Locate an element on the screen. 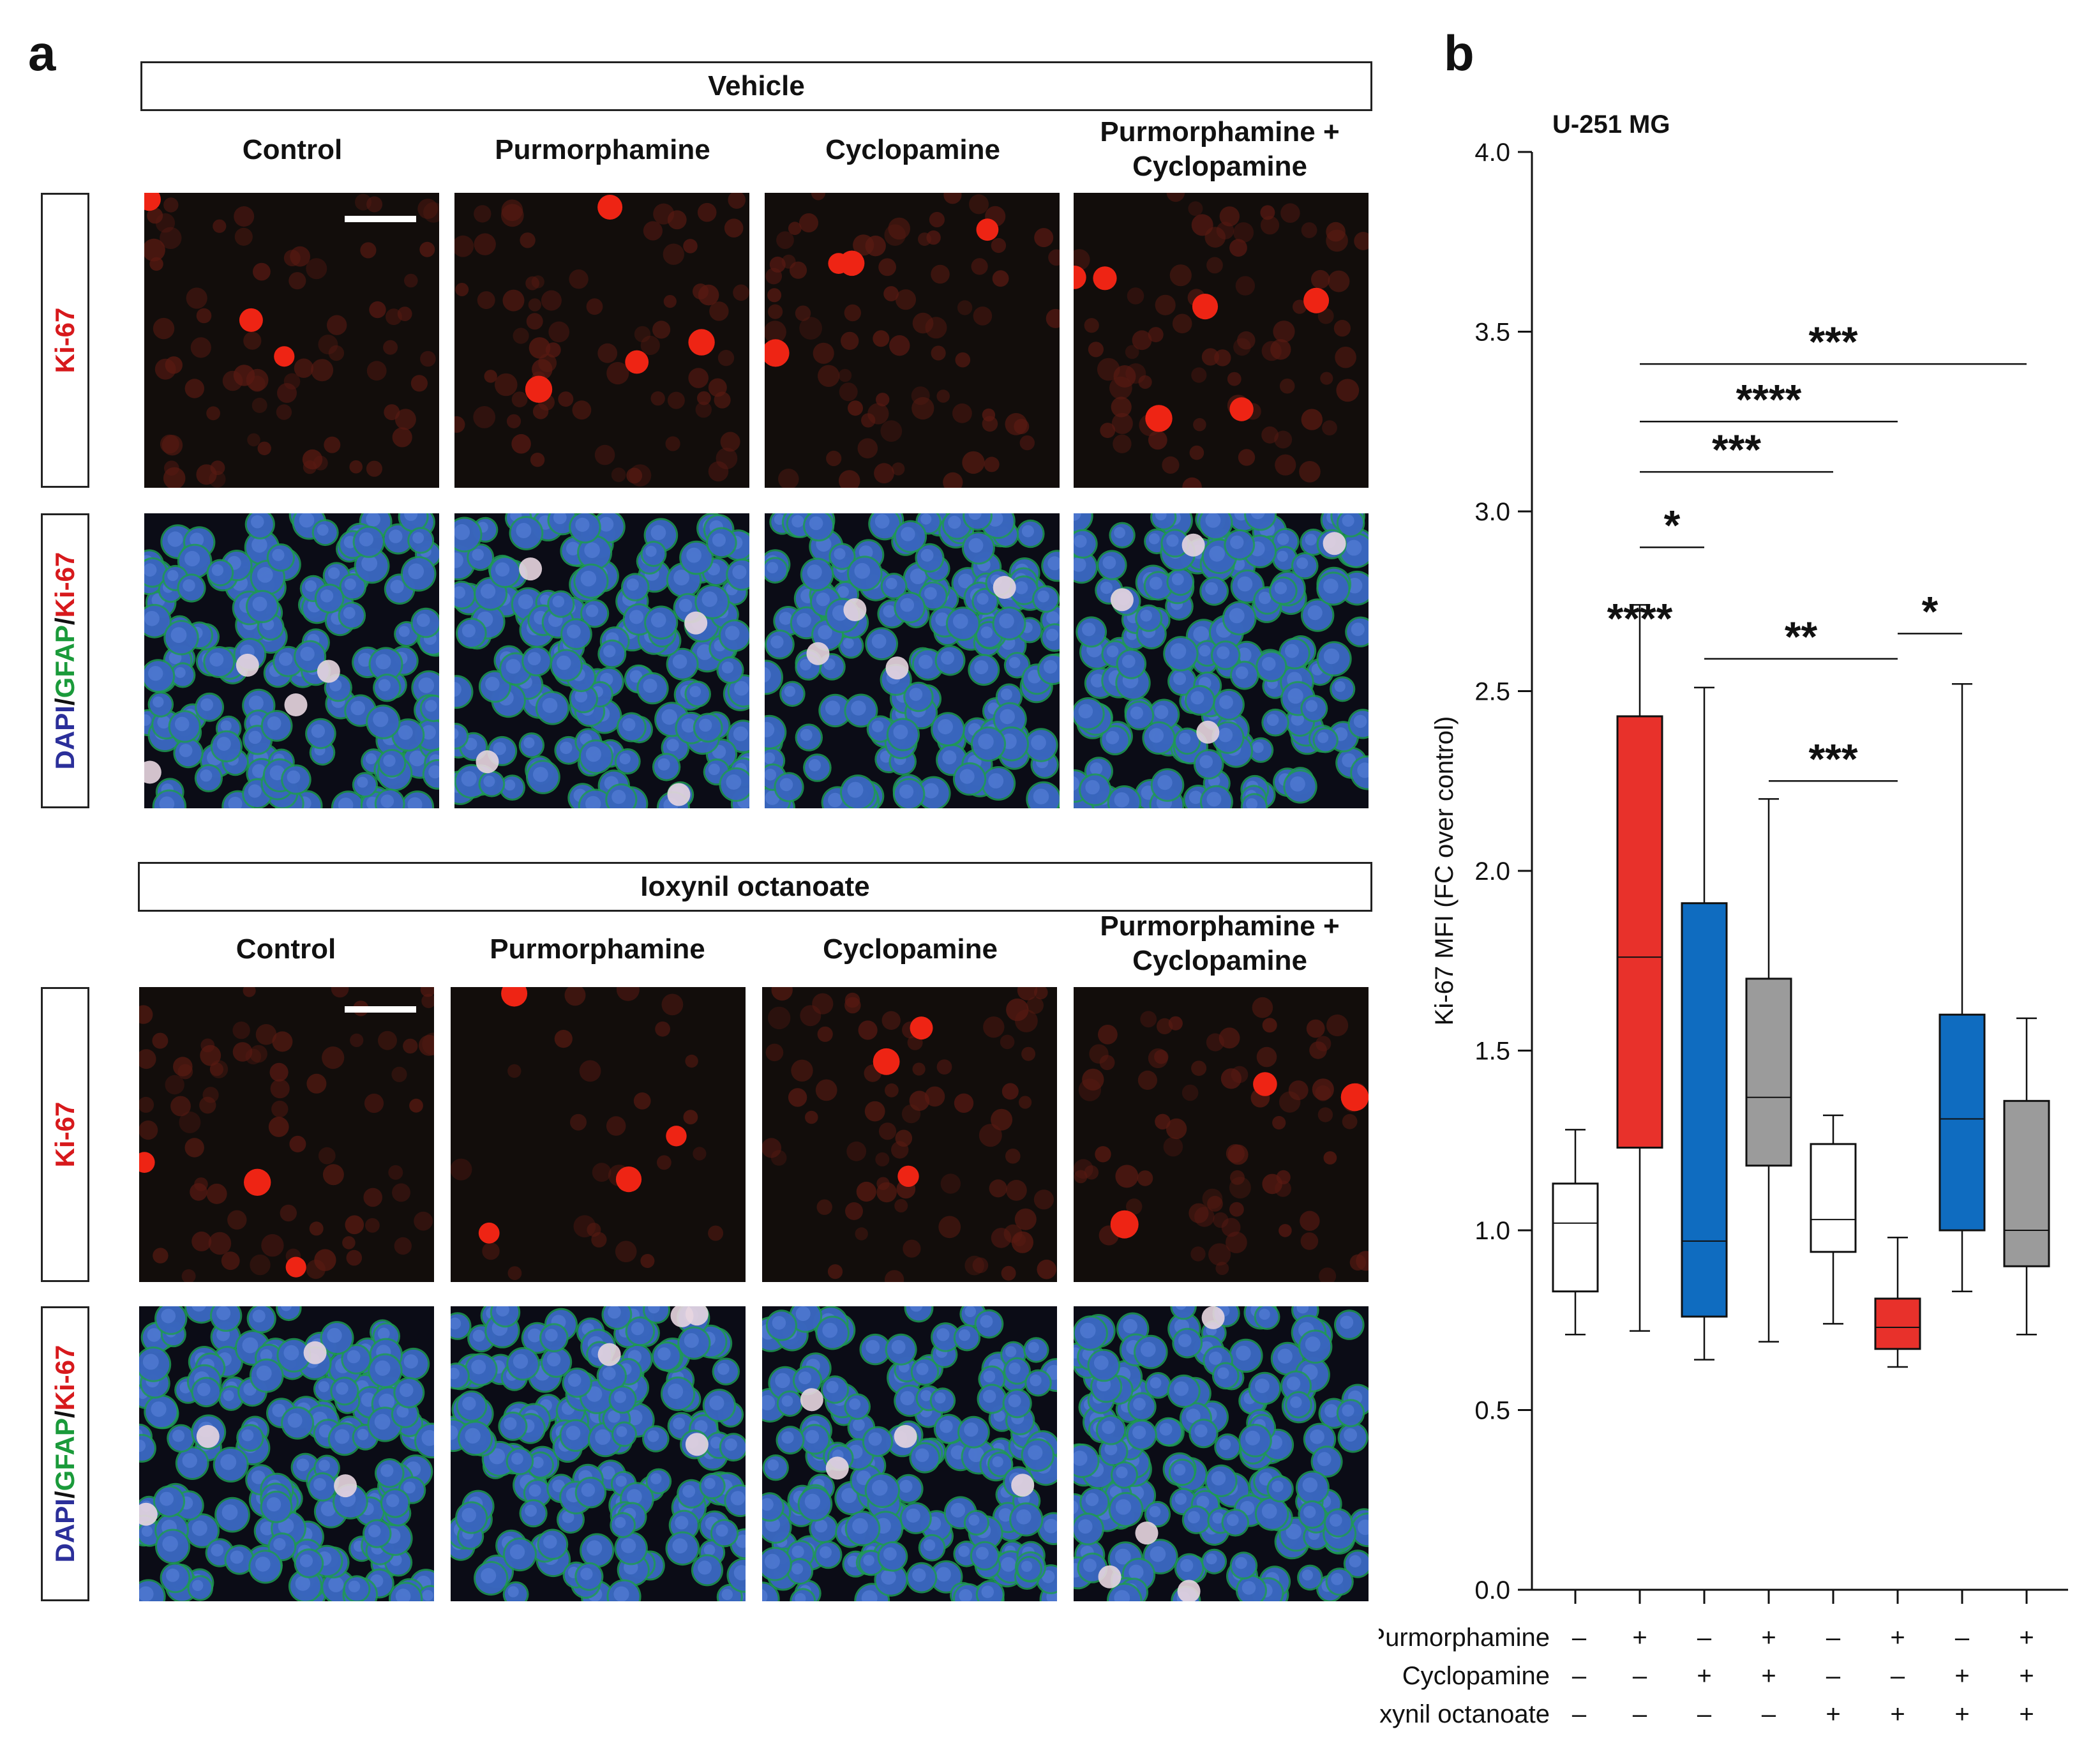  column-label-cyclopamine: Cyclopamine is located at coordinates (912, 149).